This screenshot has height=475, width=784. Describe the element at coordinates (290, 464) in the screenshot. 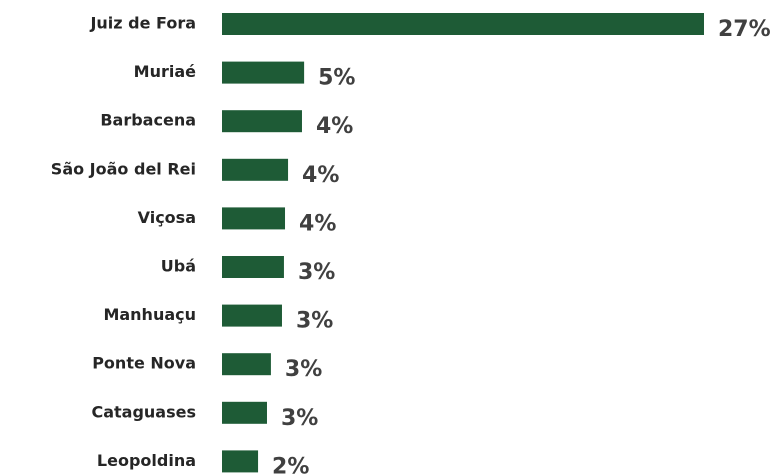

I see `value-label: 2%` at that location.